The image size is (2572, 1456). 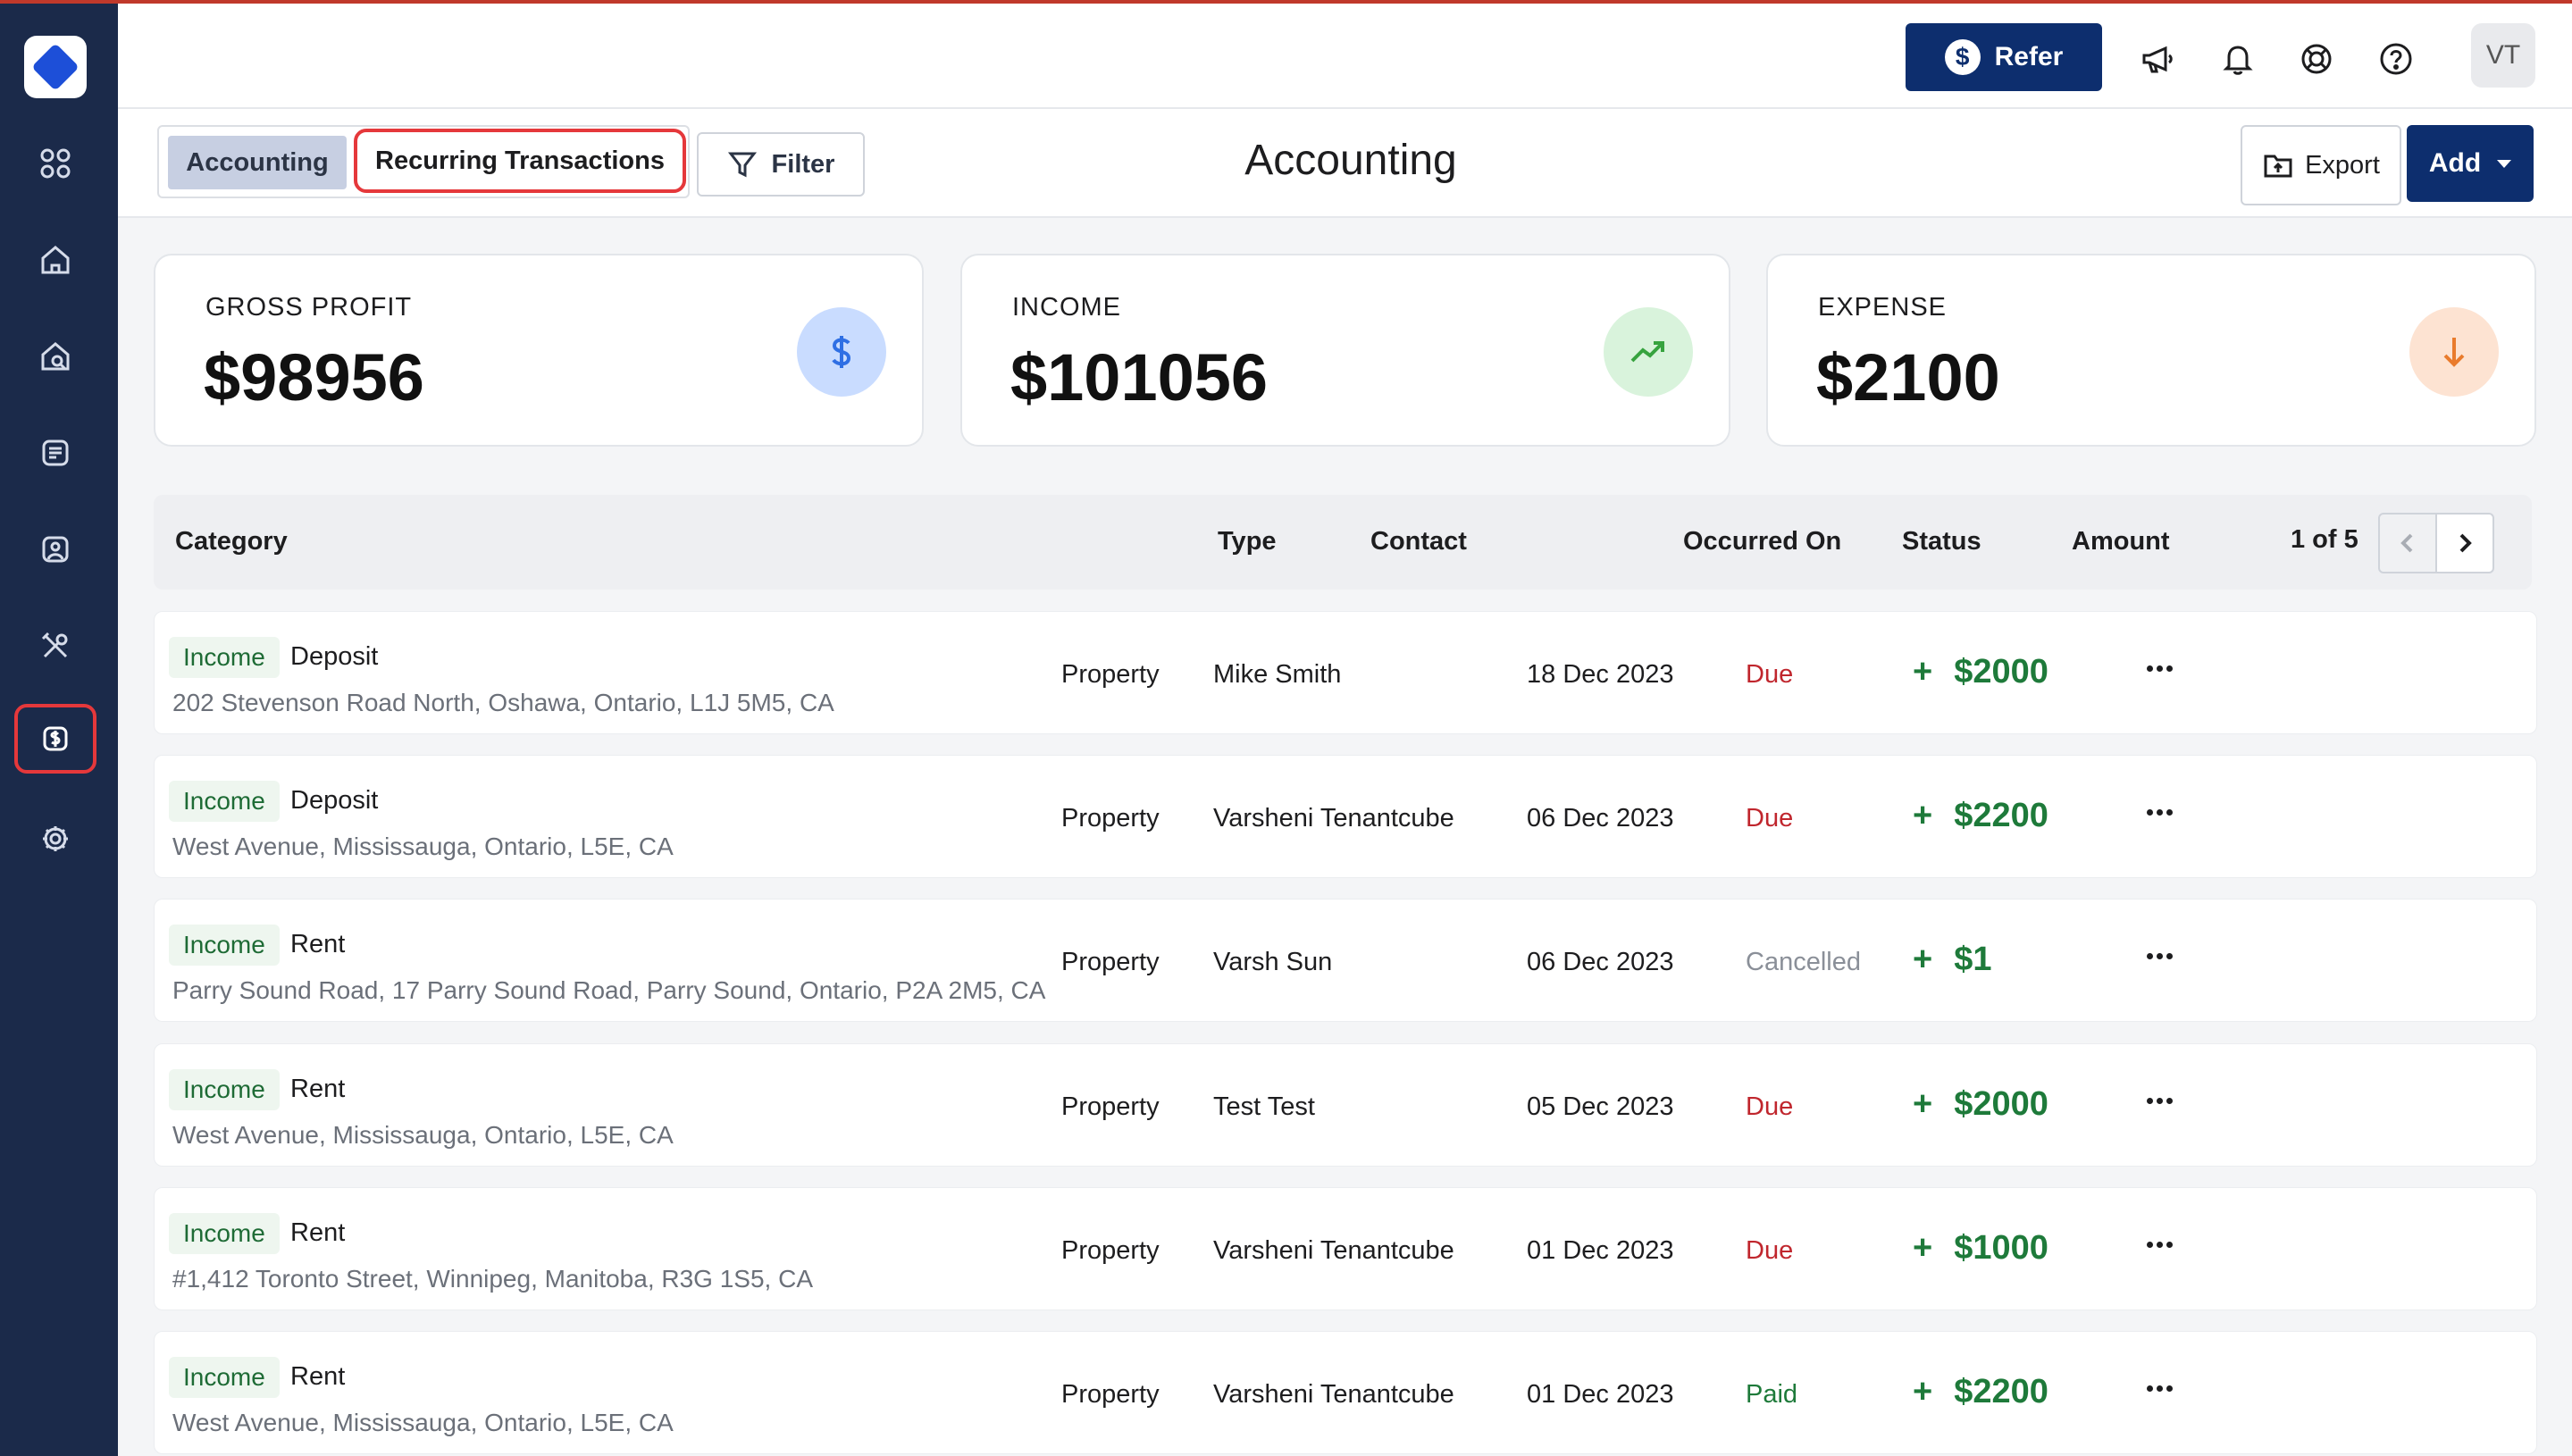 What do you see at coordinates (1600, 674) in the screenshot?
I see `date-cell: 18 Dec 2023` at bounding box center [1600, 674].